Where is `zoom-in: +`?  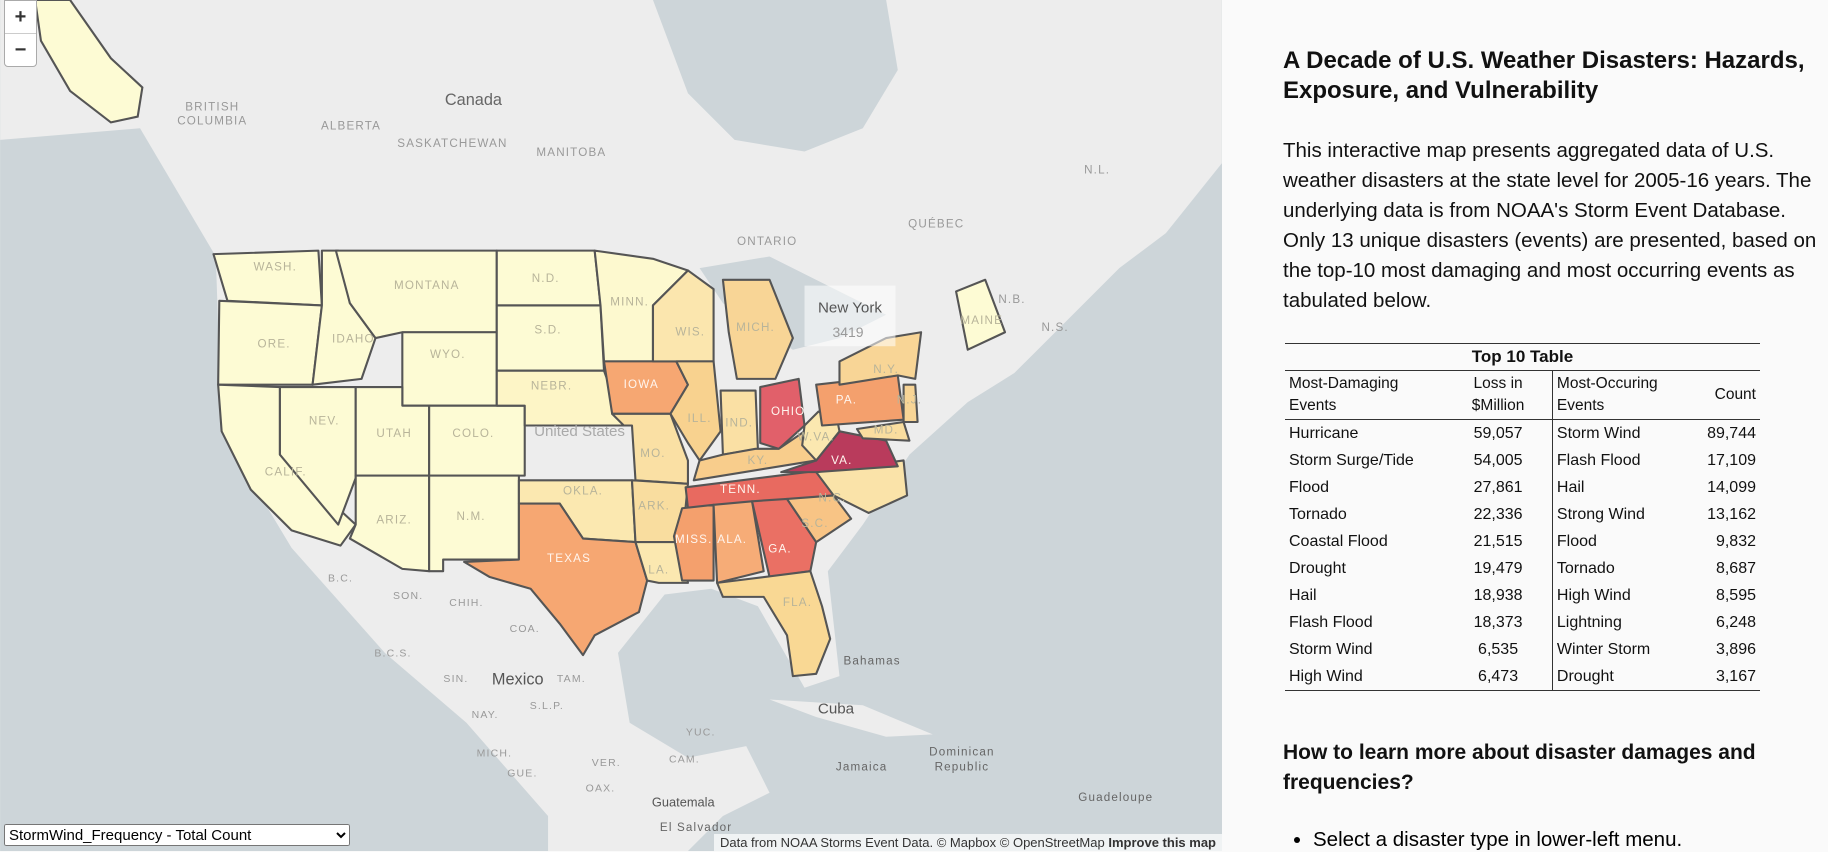 zoom-in: + is located at coordinates (20, 17).